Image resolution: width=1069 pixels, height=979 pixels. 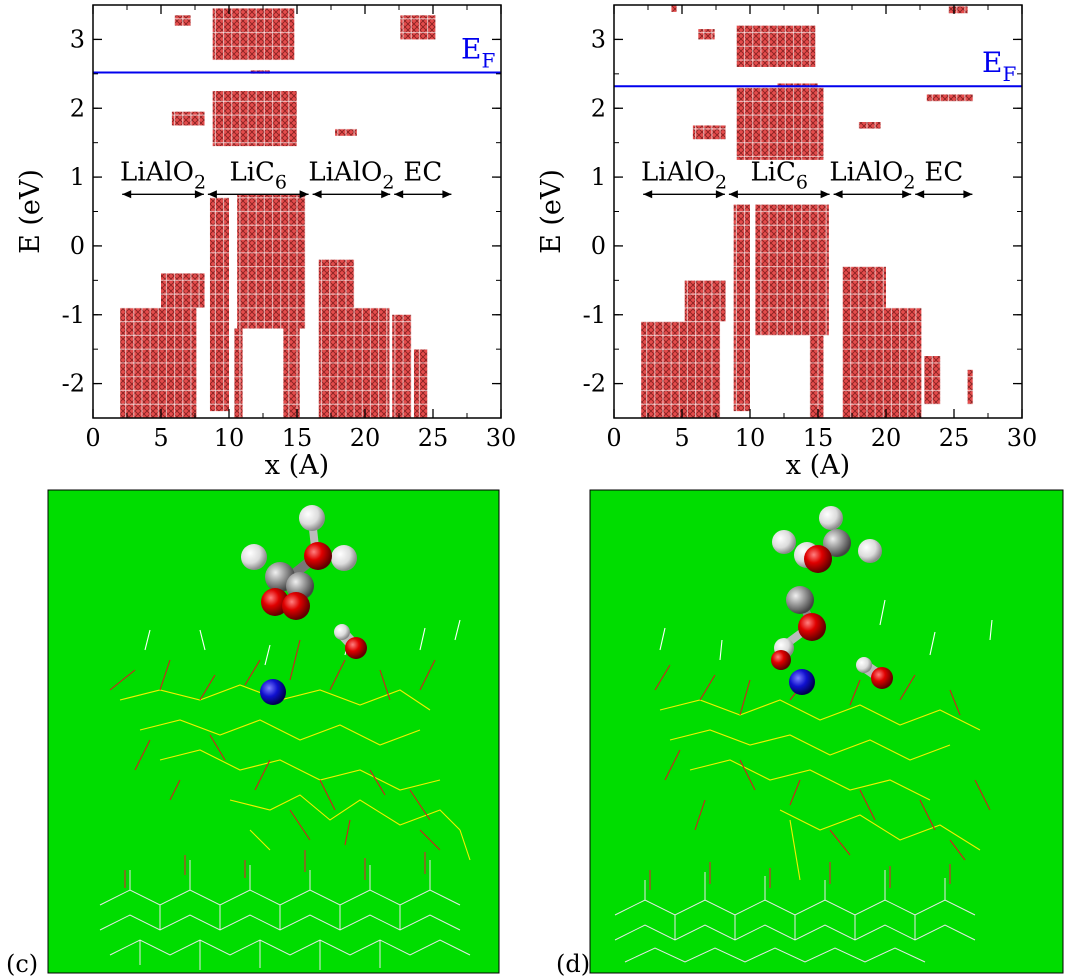 What do you see at coordinates (22, 964) in the screenshot?
I see `panel-label-c: (c)` at bounding box center [22, 964].